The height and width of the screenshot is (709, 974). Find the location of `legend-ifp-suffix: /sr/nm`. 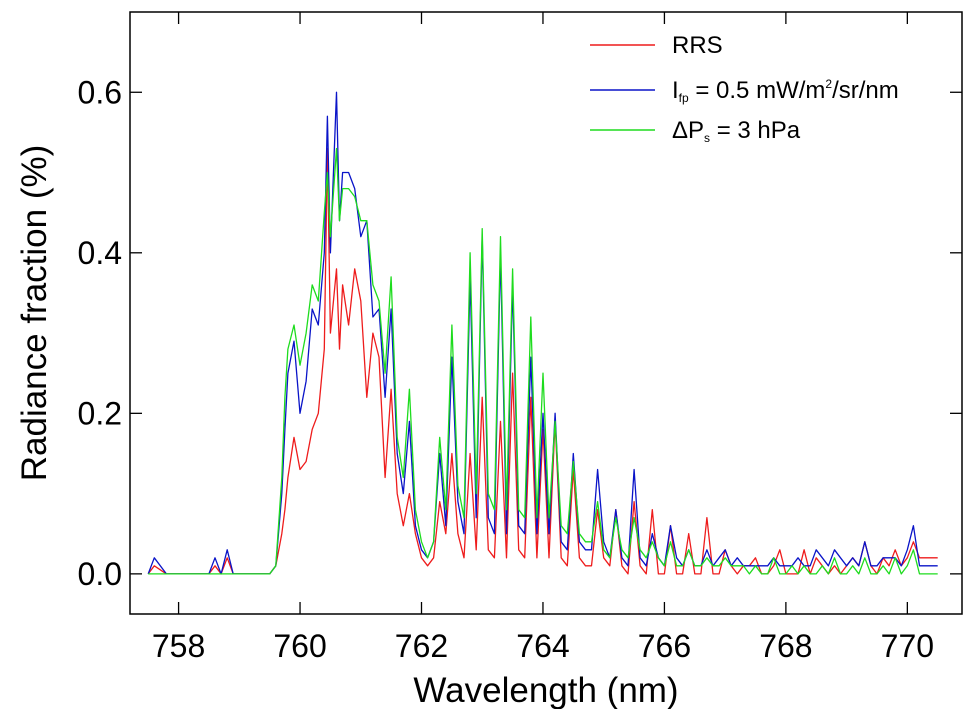

legend-ifp-suffix: /sr/nm is located at coordinates (865, 90).